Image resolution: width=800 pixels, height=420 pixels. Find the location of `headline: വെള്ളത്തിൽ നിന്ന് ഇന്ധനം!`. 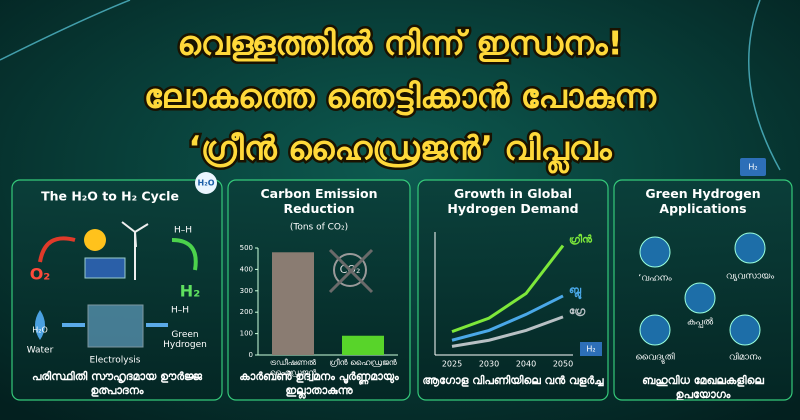

headline: വെള്ളത്തിൽ നിന്ന് ഇന്ധനം! is located at coordinates (399, 43).